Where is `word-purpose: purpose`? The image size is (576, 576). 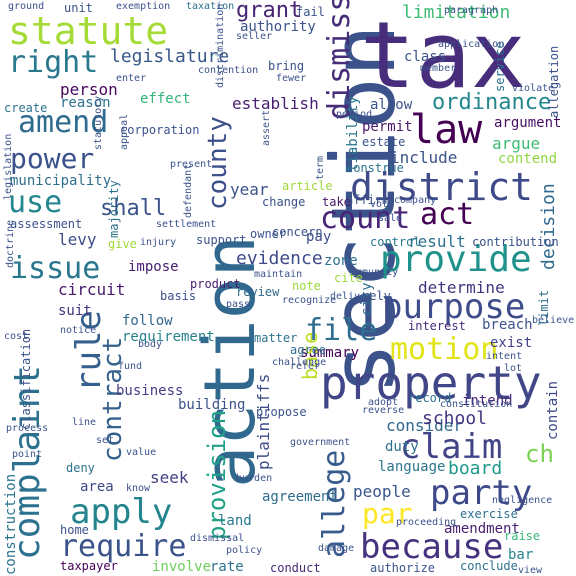
word-purpose: purpose is located at coordinates (454, 307).